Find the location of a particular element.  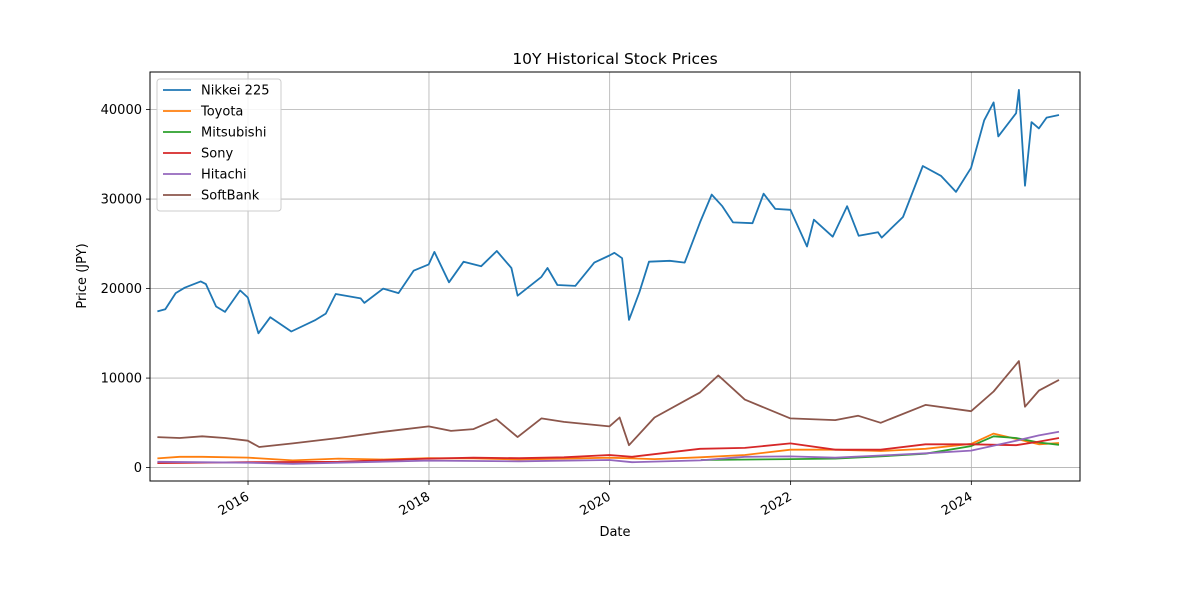

y-tick-label: 0 is located at coordinates (138, 468).